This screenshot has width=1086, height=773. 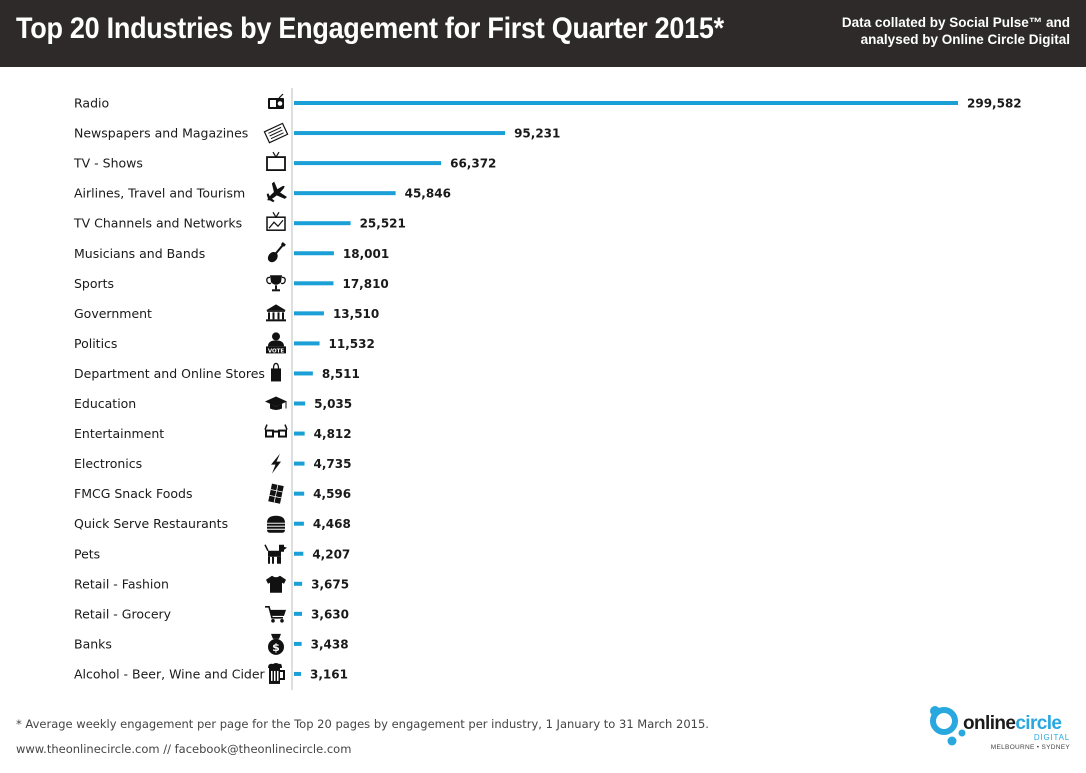 What do you see at coordinates (95, 343) in the screenshot?
I see `category-label: Politics` at bounding box center [95, 343].